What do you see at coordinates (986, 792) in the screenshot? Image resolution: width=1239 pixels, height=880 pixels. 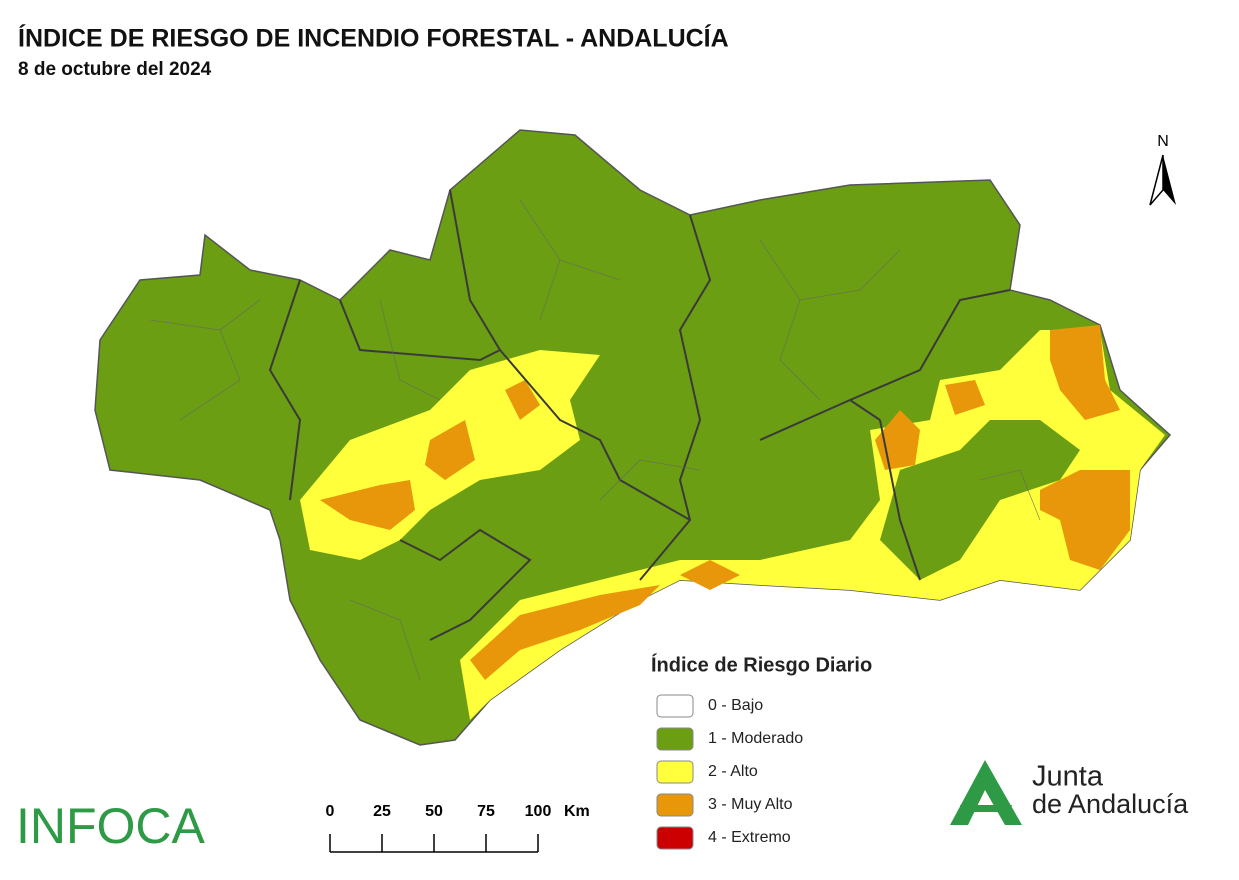 I see `junta-logo-mark` at bounding box center [986, 792].